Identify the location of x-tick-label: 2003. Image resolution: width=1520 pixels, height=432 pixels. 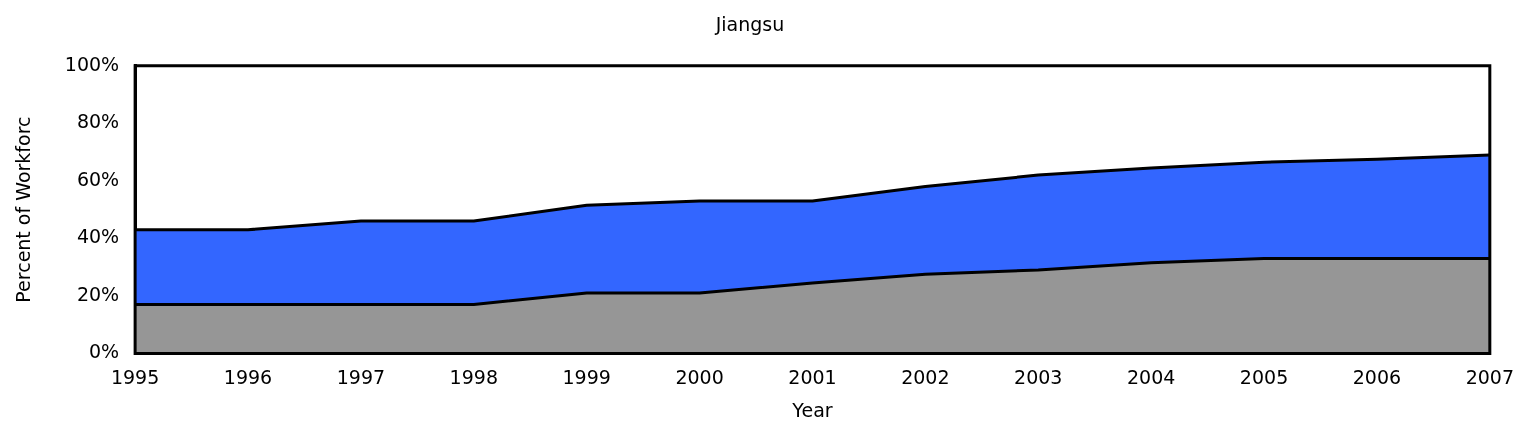
(1038, 376).